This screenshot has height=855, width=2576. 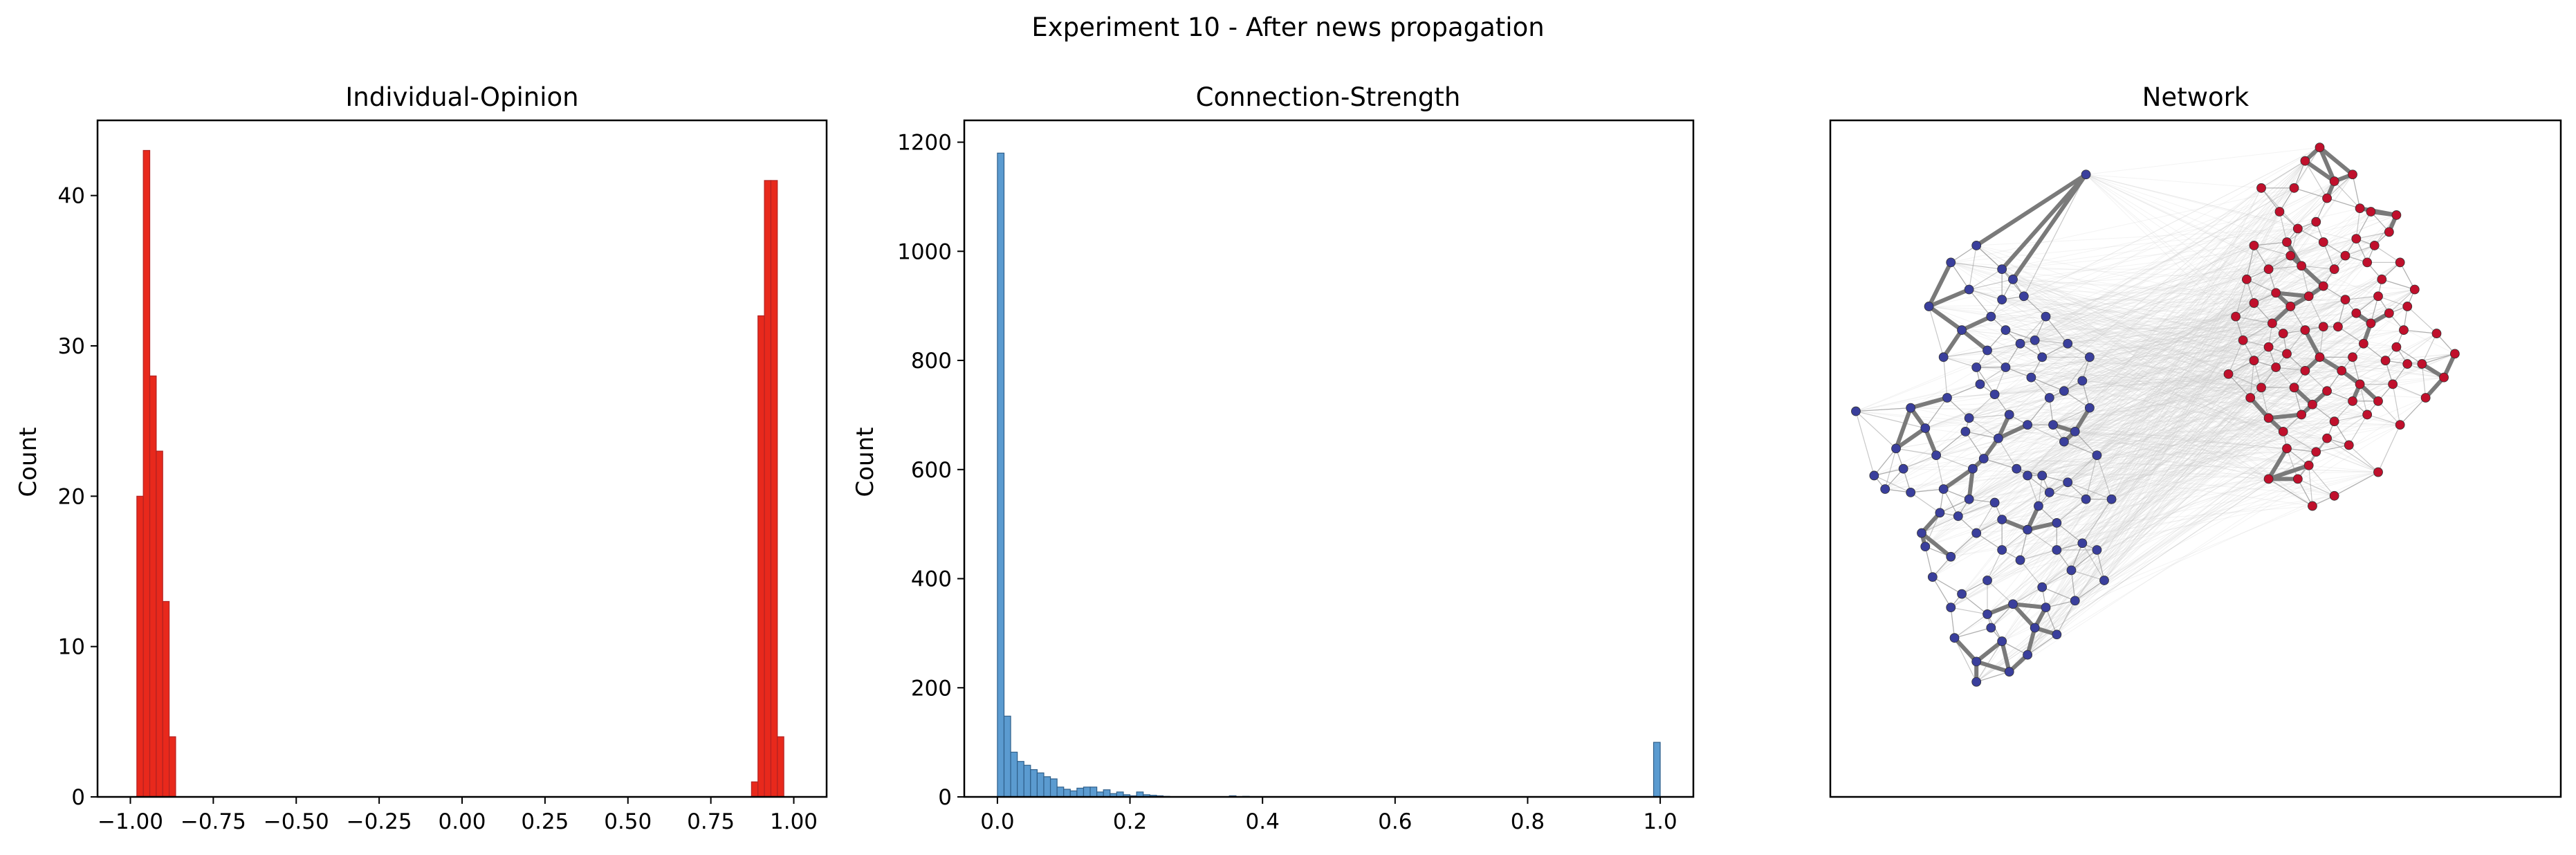 I want to click on x-tick-label: 0.0, so click(x=997, y=822).